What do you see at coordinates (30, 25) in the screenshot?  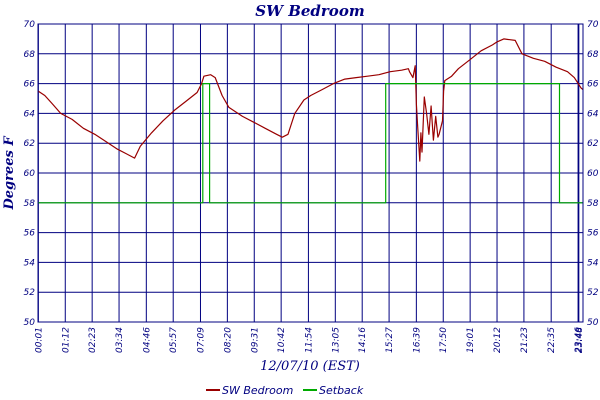 I see `y-tick-label: 70` at bounding box center [30, 25].